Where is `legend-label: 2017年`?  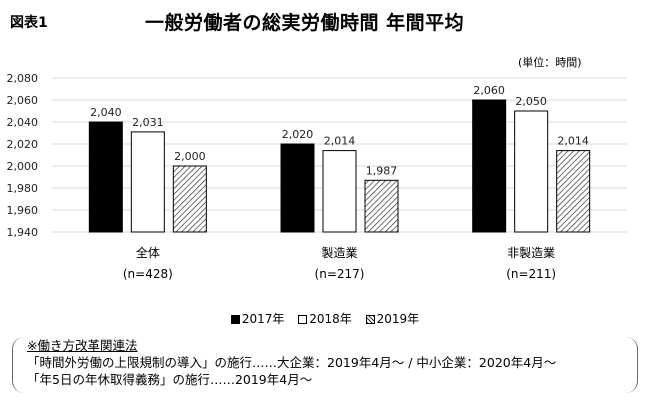
legend-label: 2017年 is located at coordinates (263, 319).